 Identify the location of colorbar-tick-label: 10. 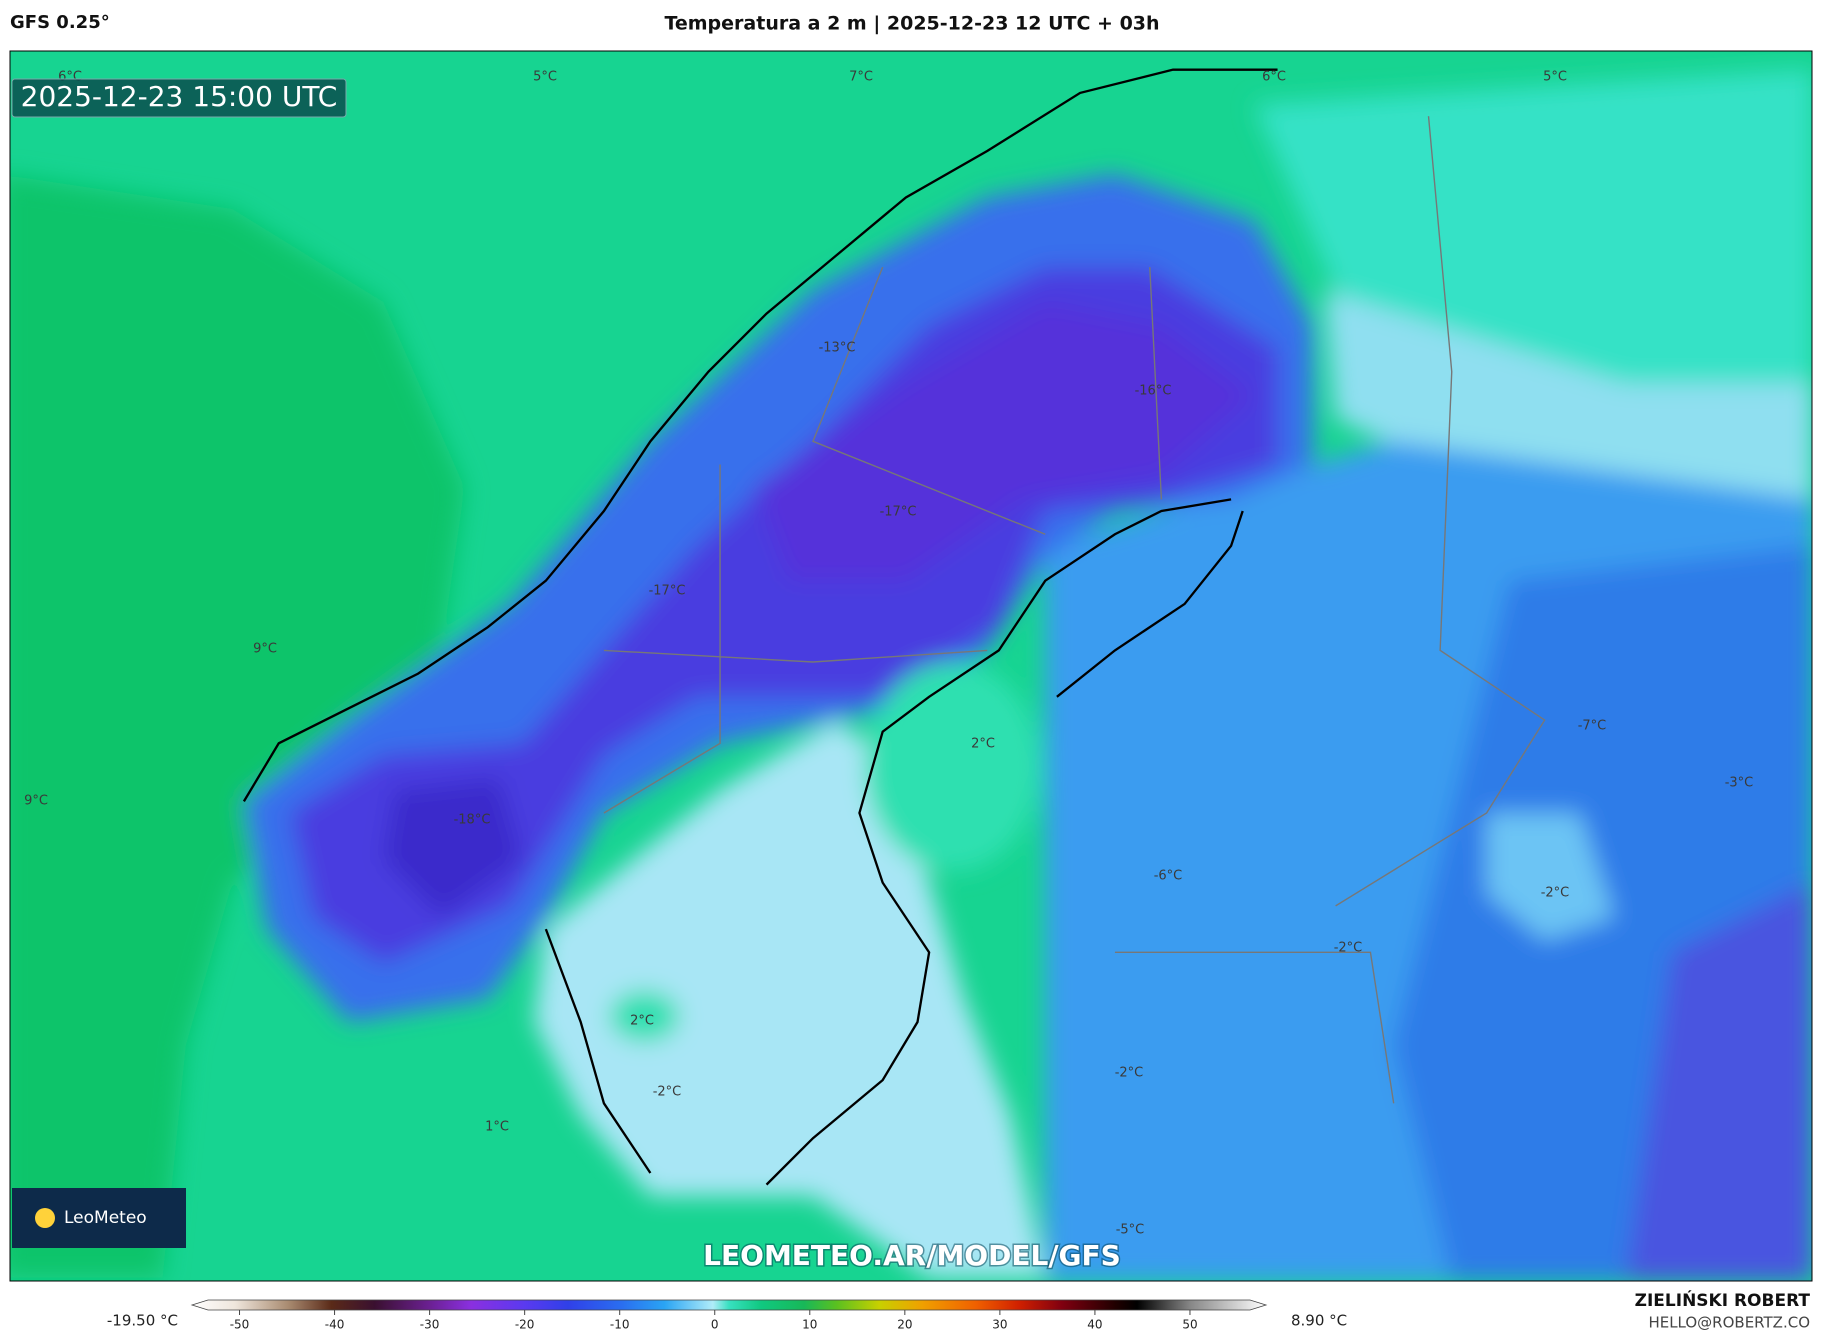
(809, 1325).